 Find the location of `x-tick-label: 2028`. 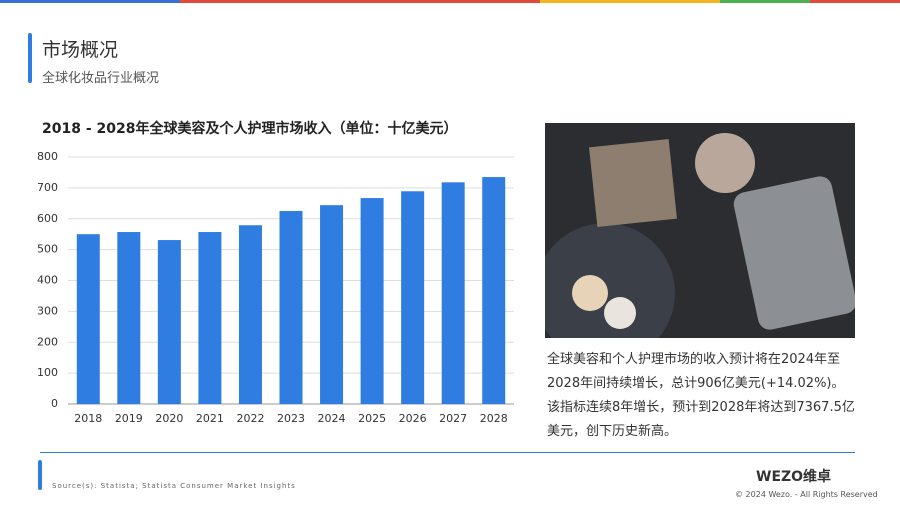

x-tick-label: 2028 is located at coordinates (494, 418).